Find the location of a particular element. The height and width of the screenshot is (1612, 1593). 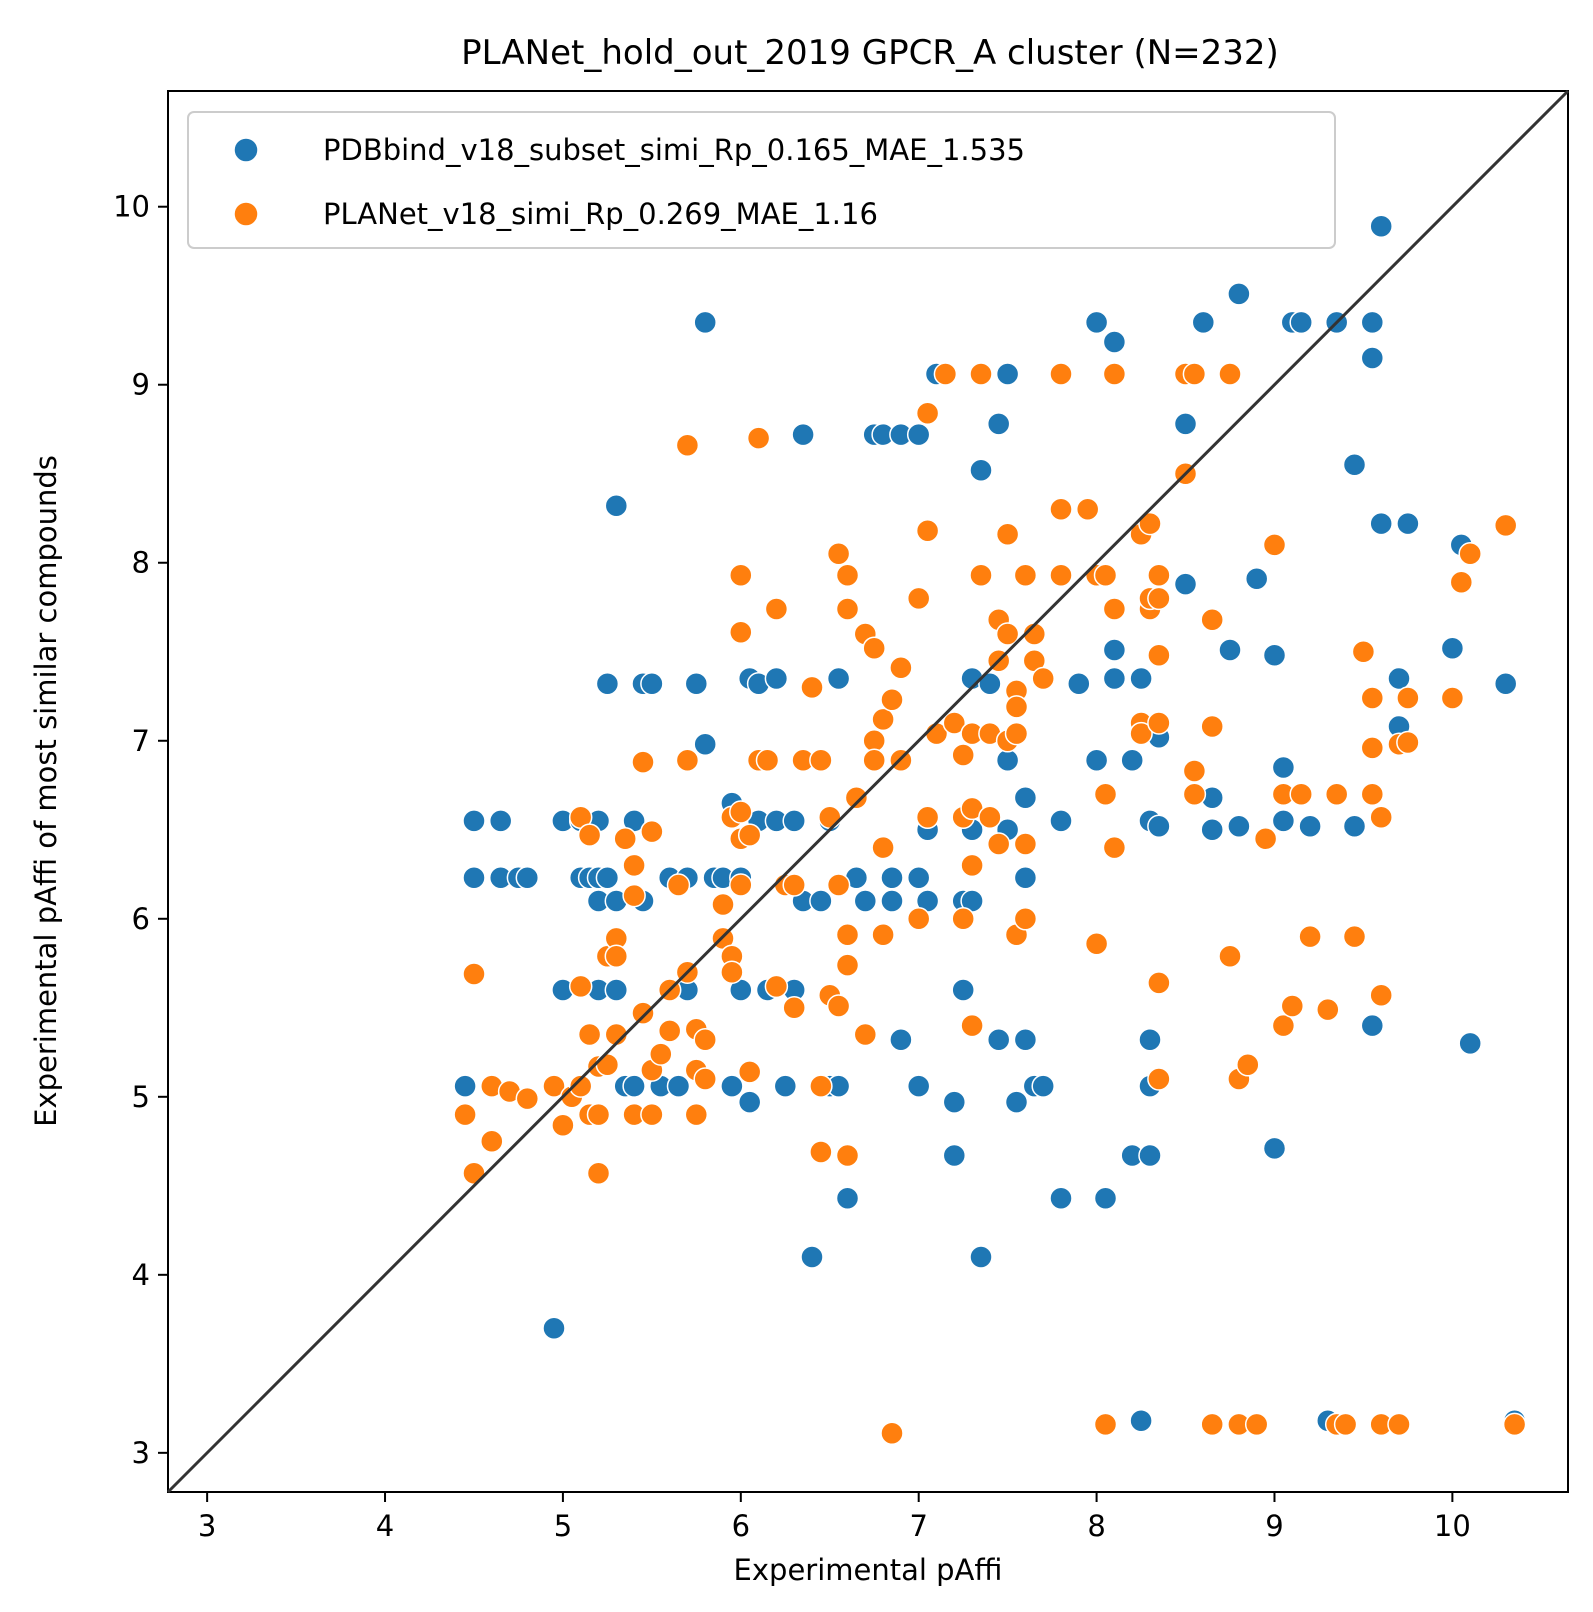

legend-label-planet: PLANet_v18_simi_Rp_0.269_MAE_1.16 is located at coordinates (600, 214).